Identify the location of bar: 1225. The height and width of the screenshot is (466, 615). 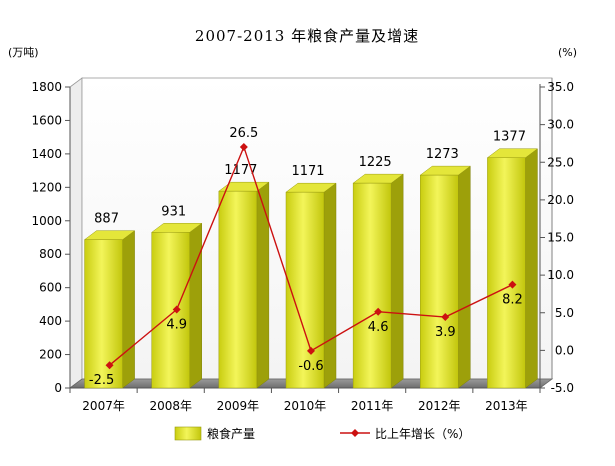
(378, 272).